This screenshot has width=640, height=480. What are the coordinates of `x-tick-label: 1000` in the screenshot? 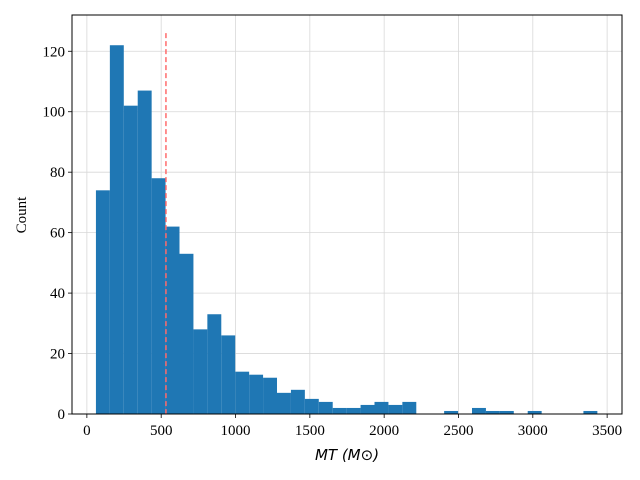 It's located at (236, 431).